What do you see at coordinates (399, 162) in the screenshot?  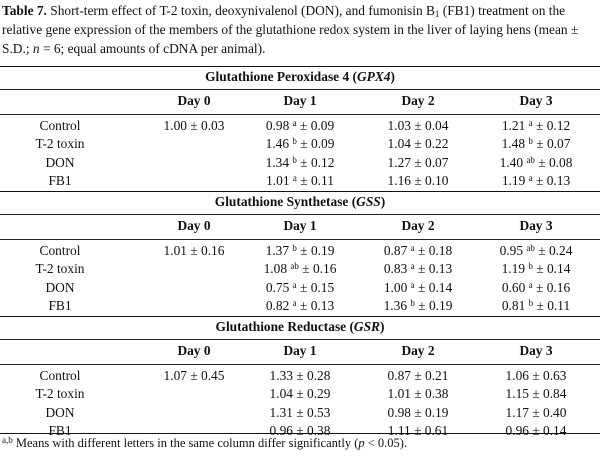 I see `cell-mean: 1.27` at bounding box center [399, 162].